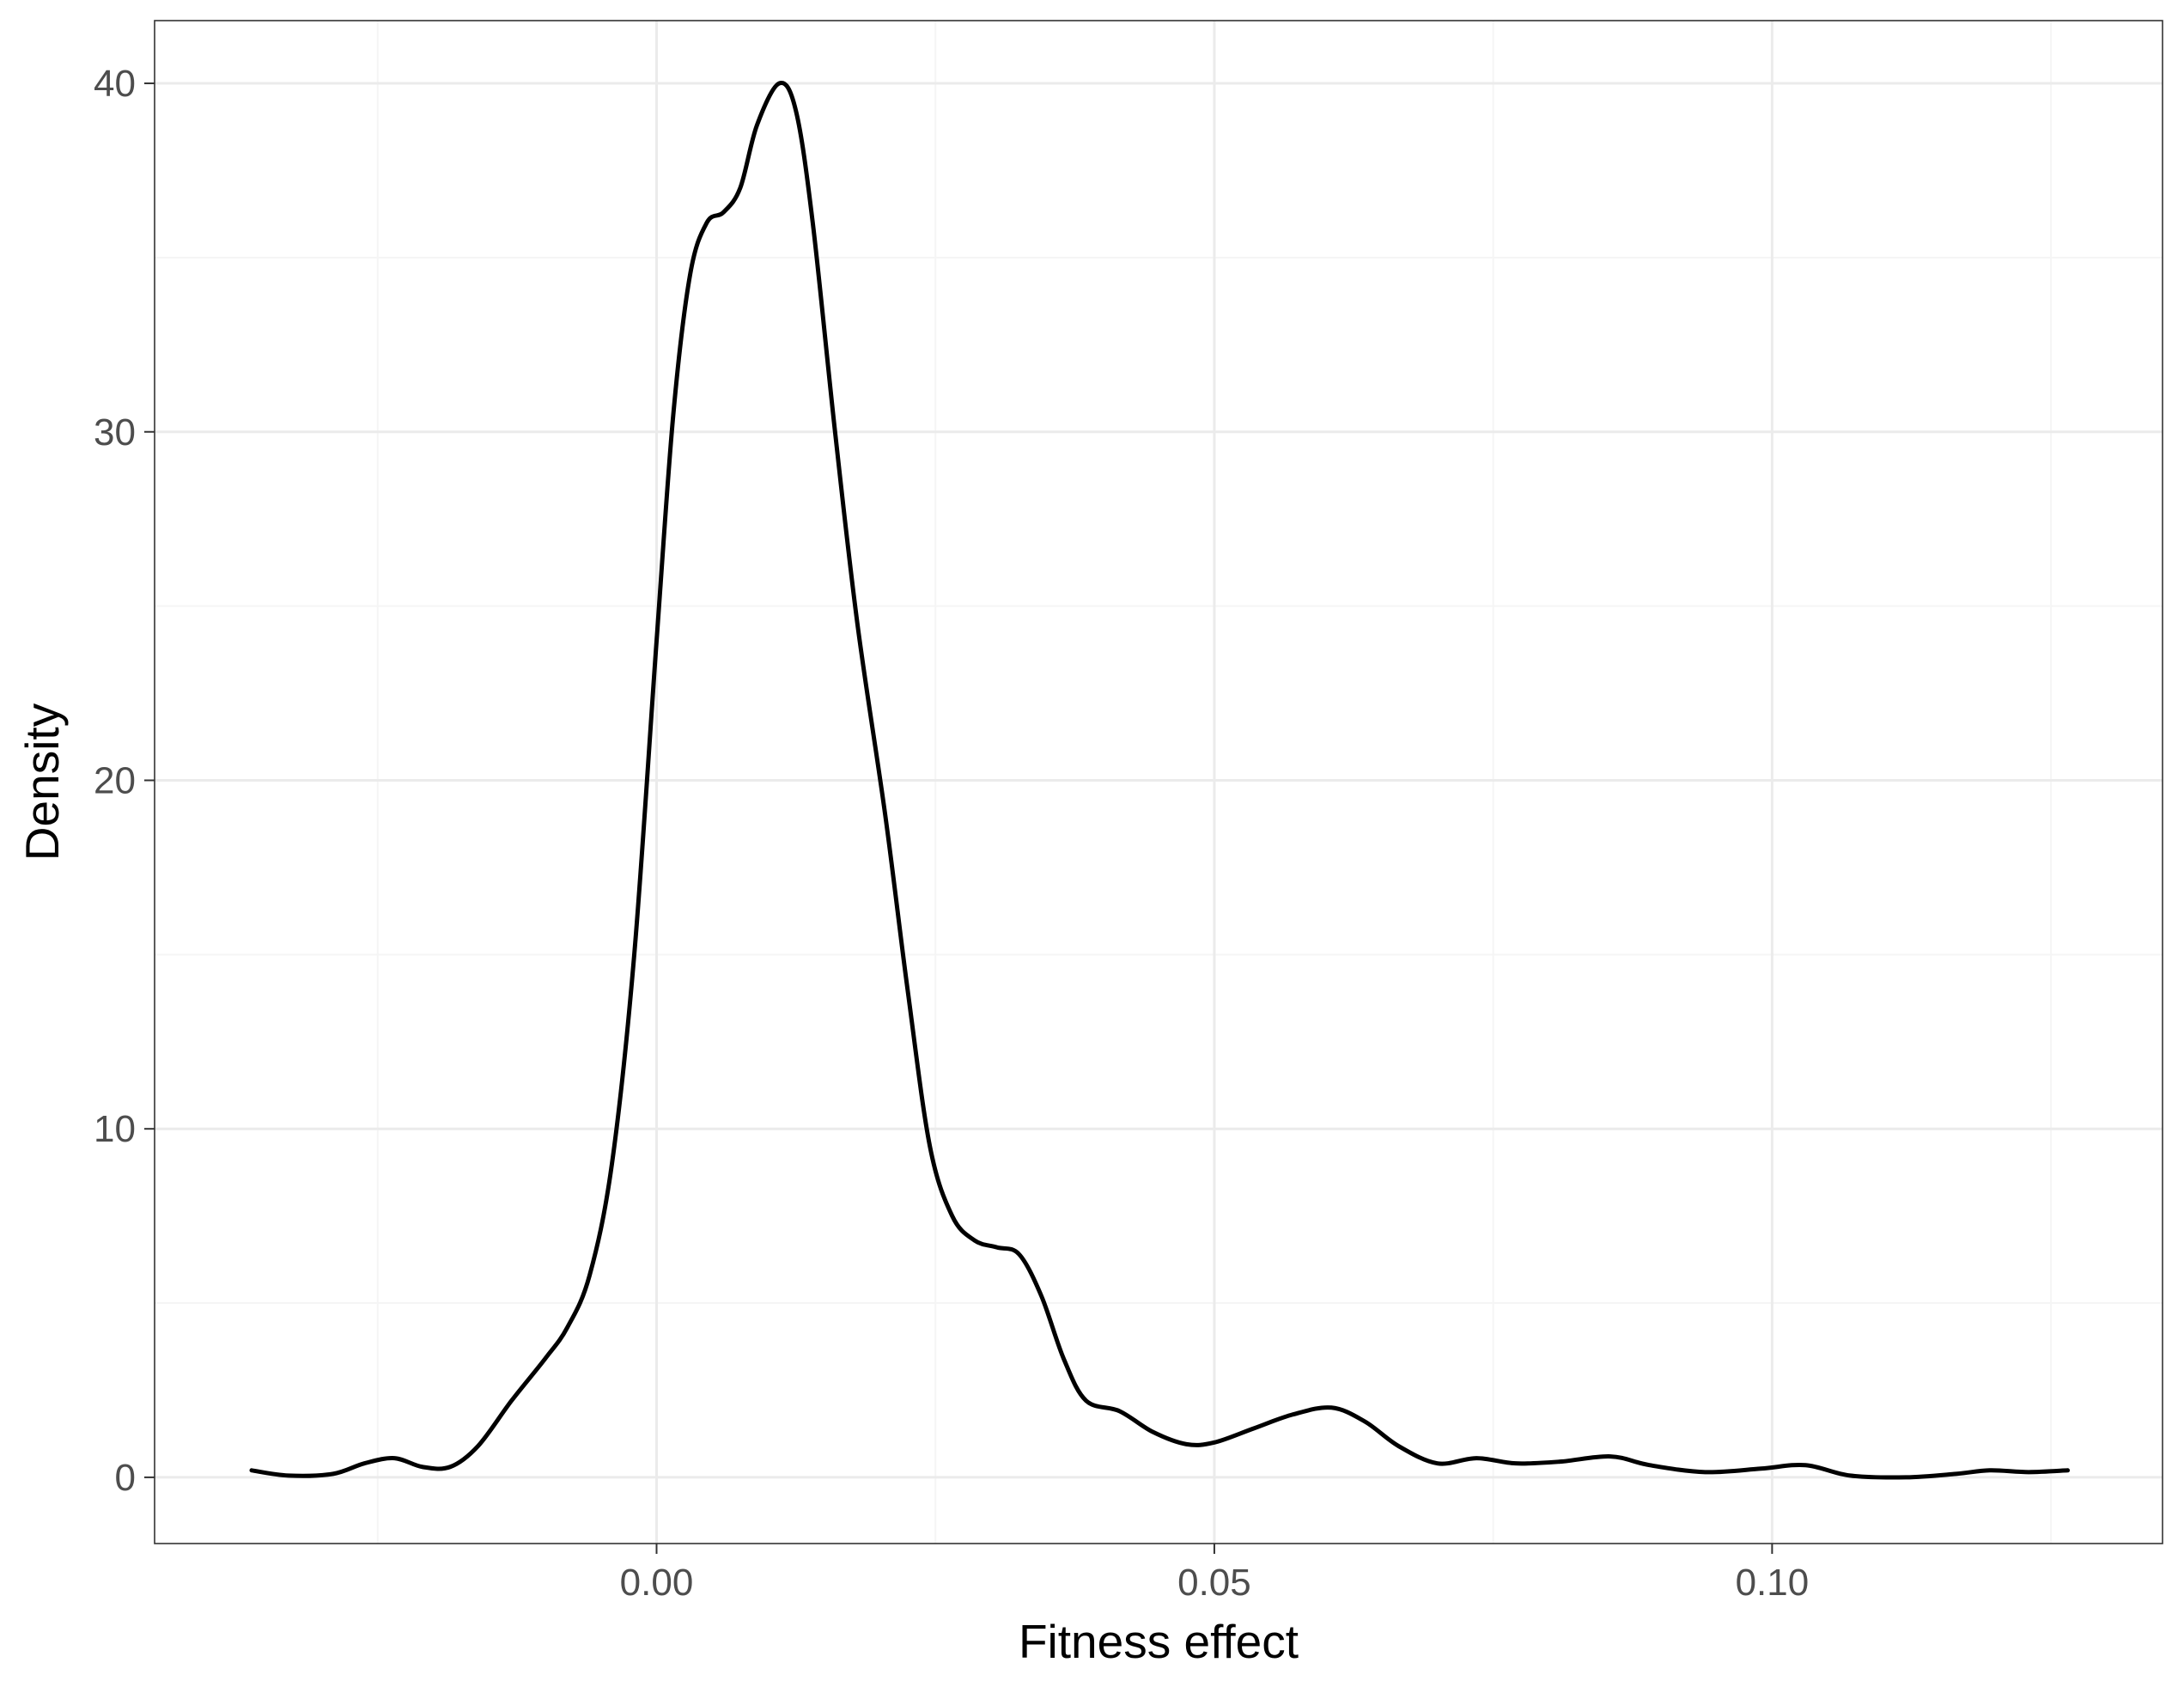 This screenshot has height=1693, width=2184. Describe the element at coordinates (657, 1583) in the screenshot. I see `x-tick-label: 0.00` at that location.